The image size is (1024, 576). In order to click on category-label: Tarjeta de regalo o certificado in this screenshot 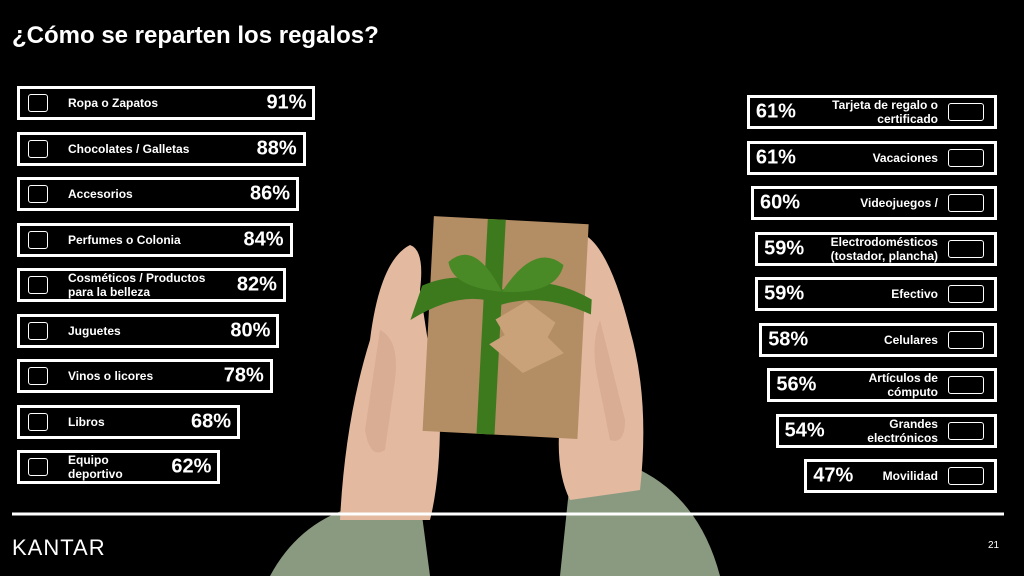, I will do `click(885, 112)`.